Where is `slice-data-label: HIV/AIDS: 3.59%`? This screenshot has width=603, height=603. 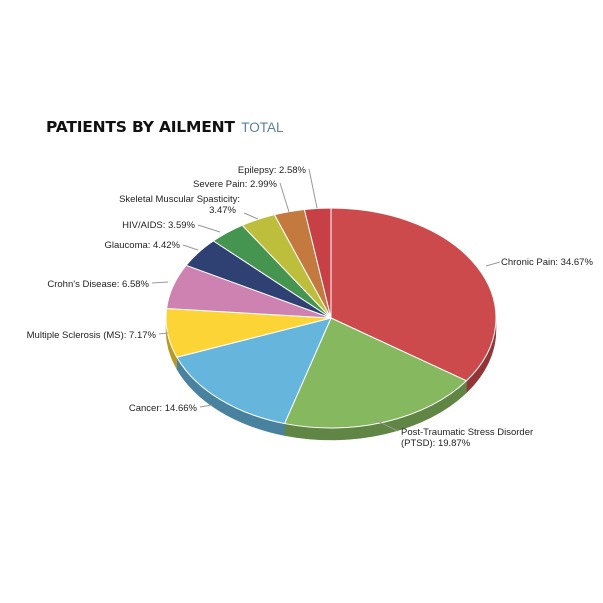
slice-data-label: HIV/AIDS: 3.59% is located at coordinates (158, 225).